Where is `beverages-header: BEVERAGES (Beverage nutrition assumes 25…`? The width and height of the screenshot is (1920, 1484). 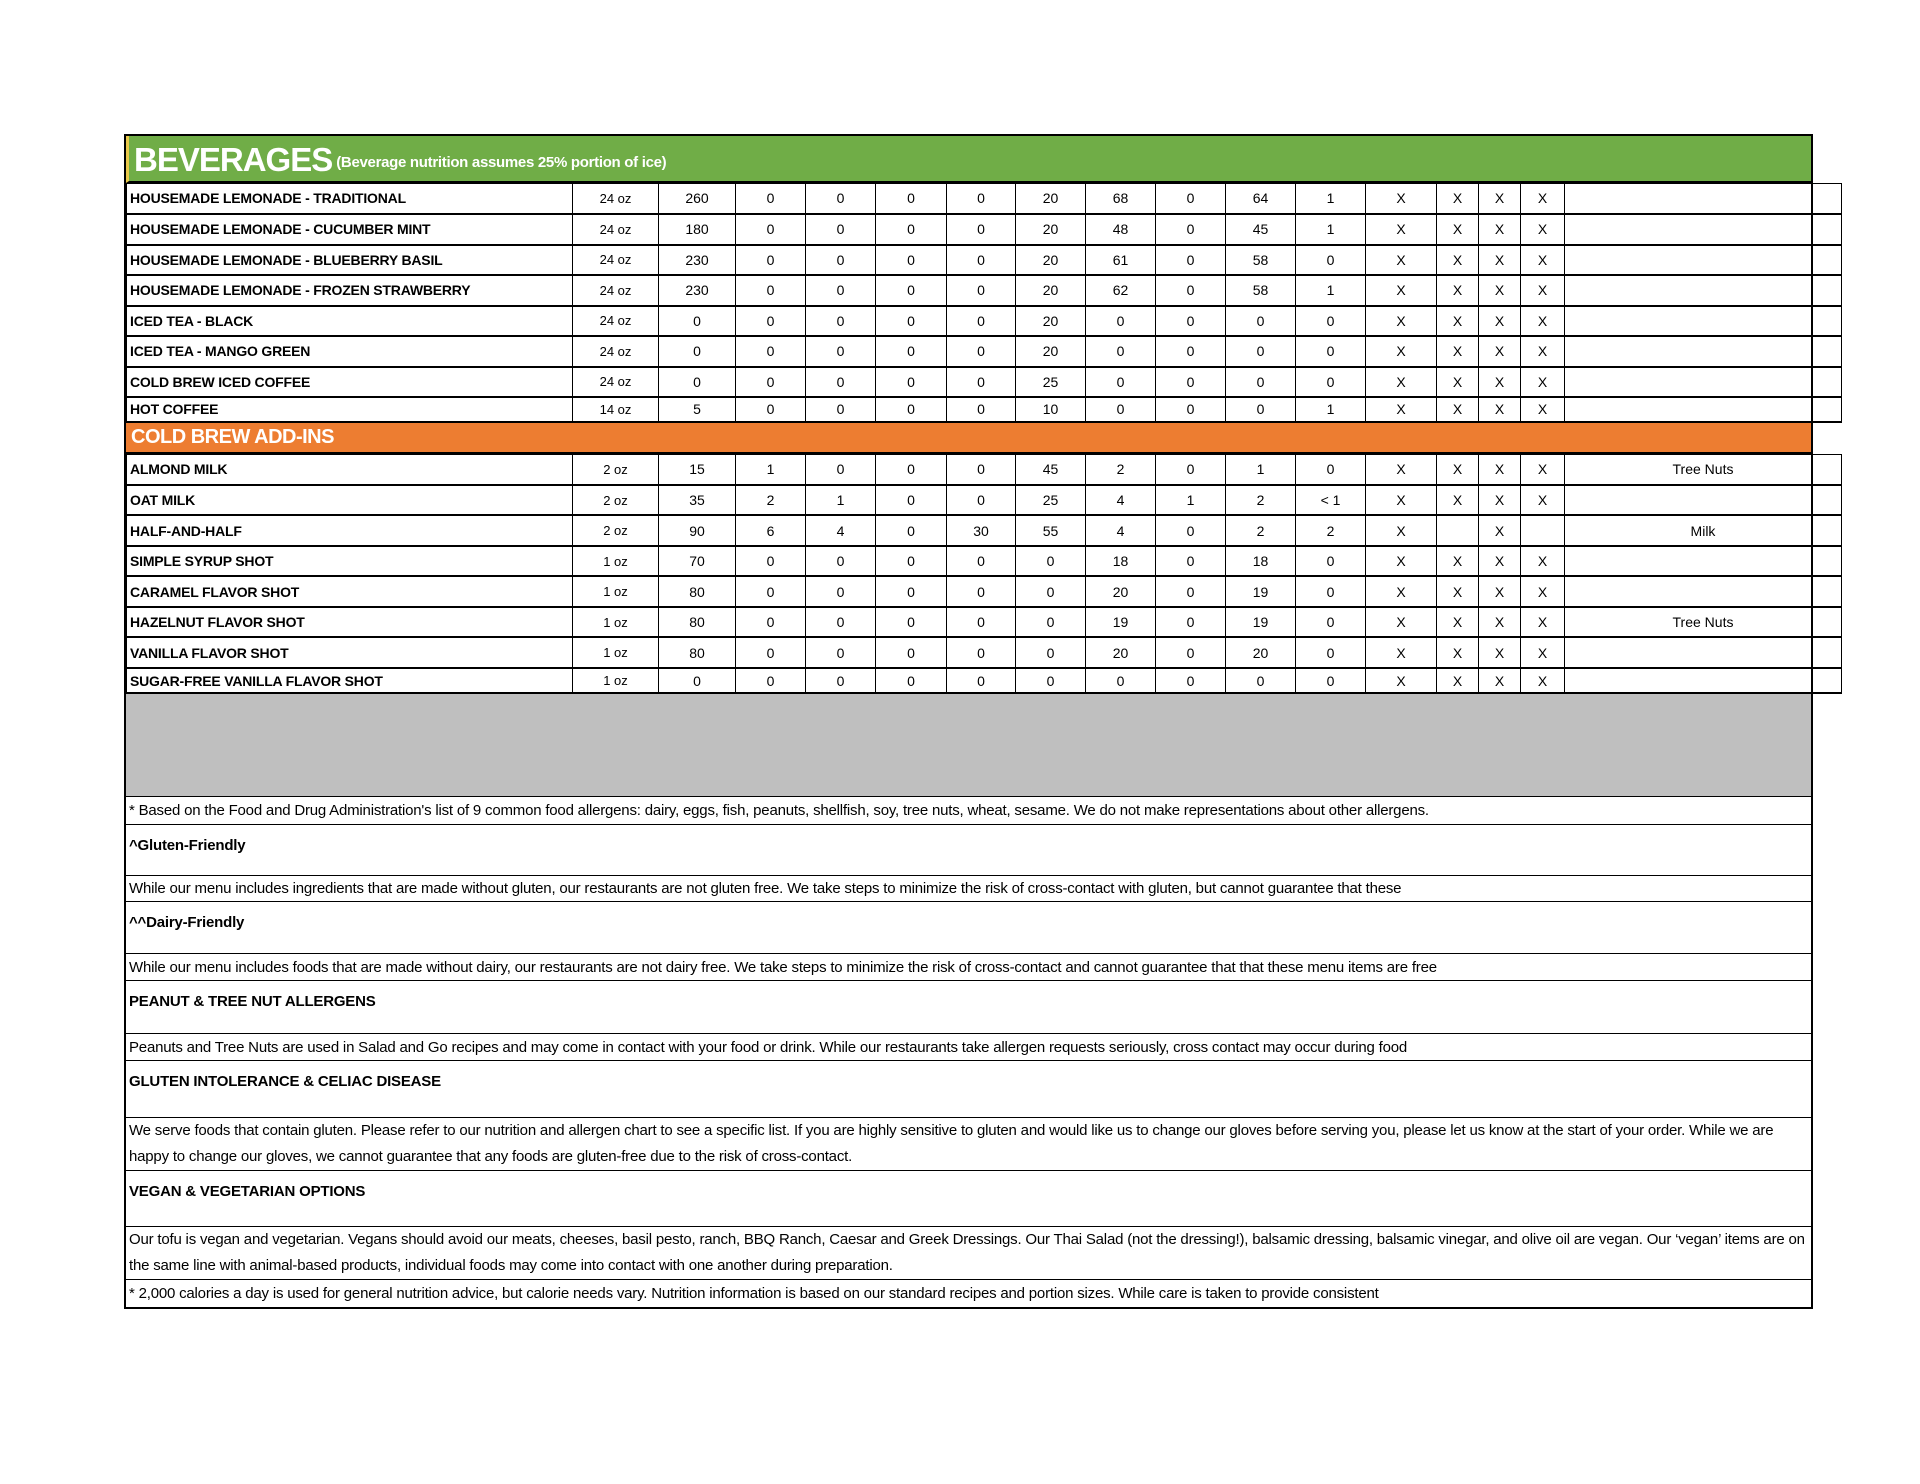
beverages-header: BEVERAGES (Beverage nutrition assumes 25… is located at coordinates (968, 159).